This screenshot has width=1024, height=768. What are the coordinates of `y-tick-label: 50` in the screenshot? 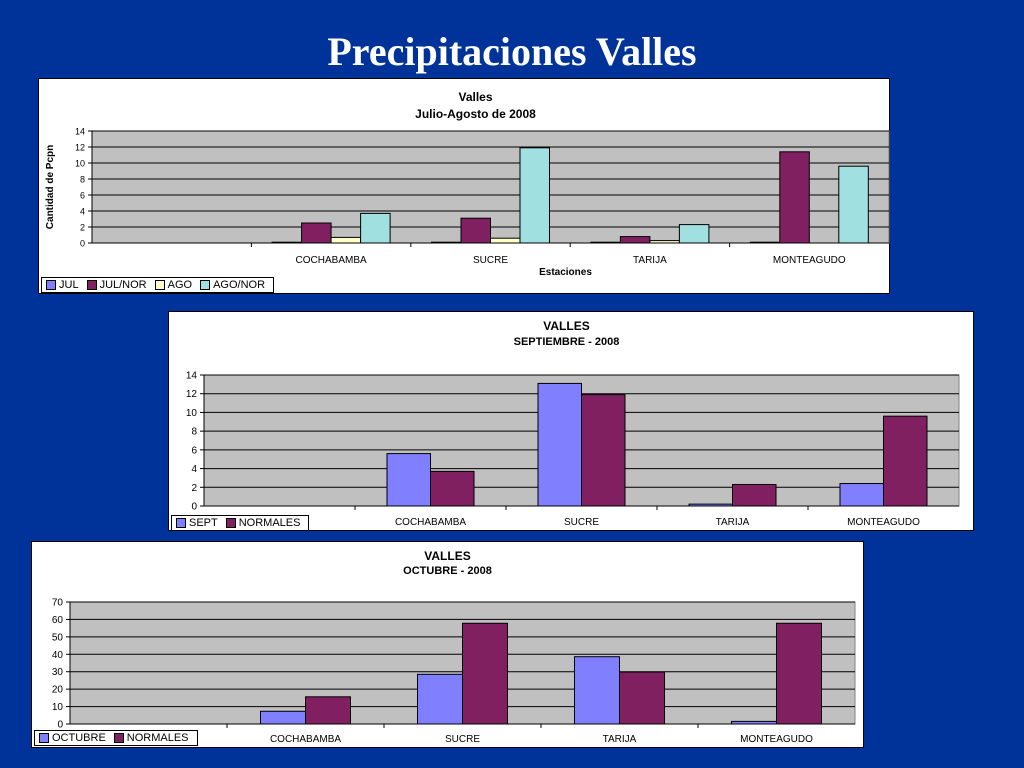 It's located at (58, 637).